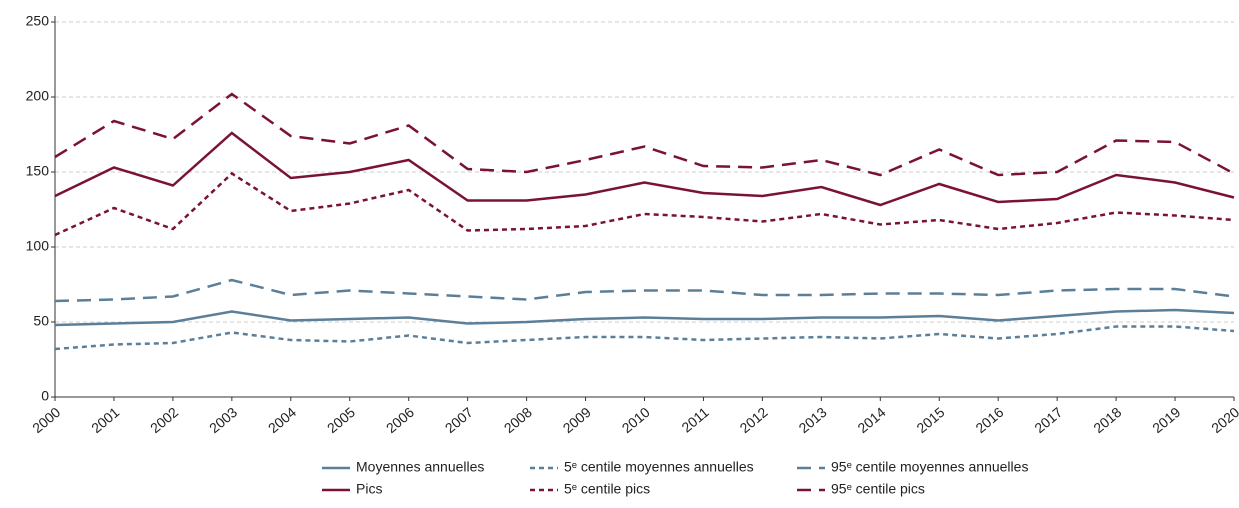 The width and height of the screenshot is (1239, 508). What do you see at coordinates (695, 420) in the screenshot?
I see `x-tick-label: 2011` at bounding box center [695, 420].